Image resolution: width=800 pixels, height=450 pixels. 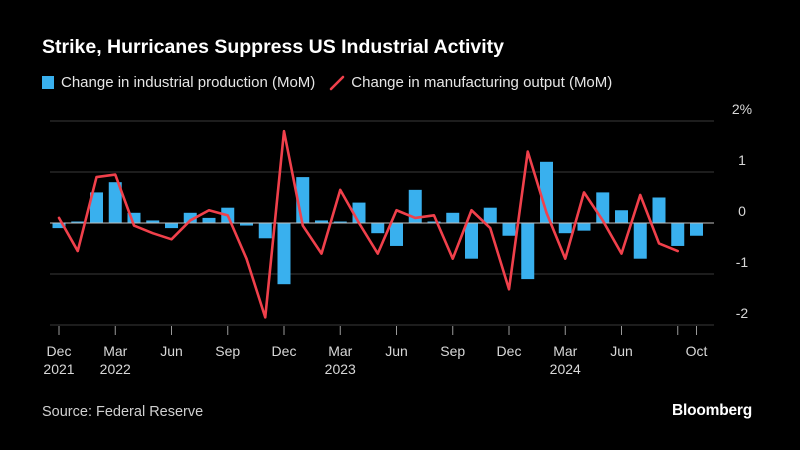 What do you see at coordinates (565, 369) in the screenshot?
I see `x-tick-year-label: 2024` at bounding box center [565, 369].